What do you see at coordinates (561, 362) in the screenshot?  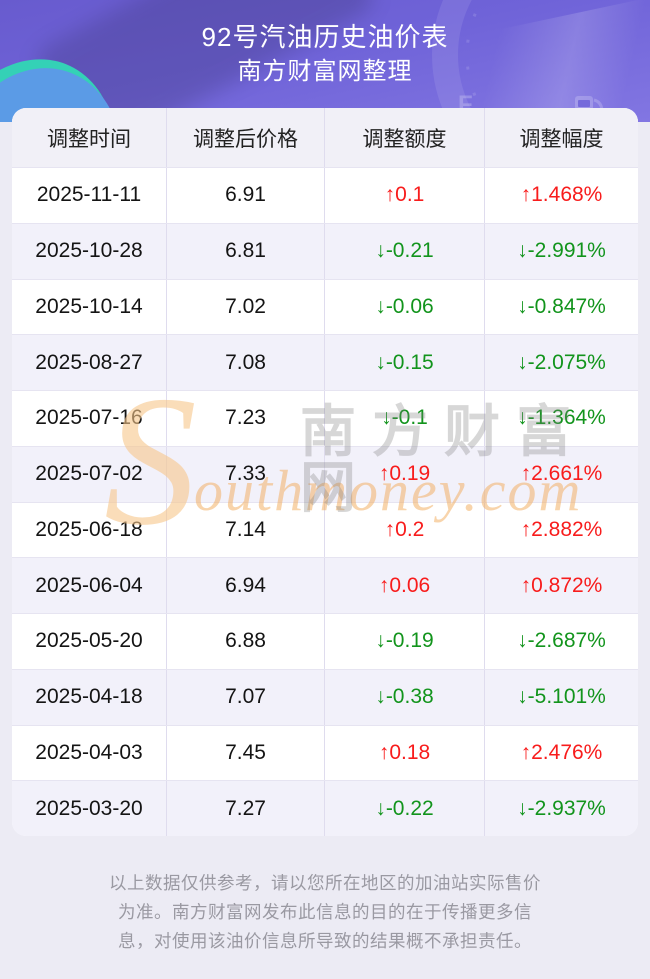 I see `row-percent: ↓-2.075%` at bounding box center [561, 362].